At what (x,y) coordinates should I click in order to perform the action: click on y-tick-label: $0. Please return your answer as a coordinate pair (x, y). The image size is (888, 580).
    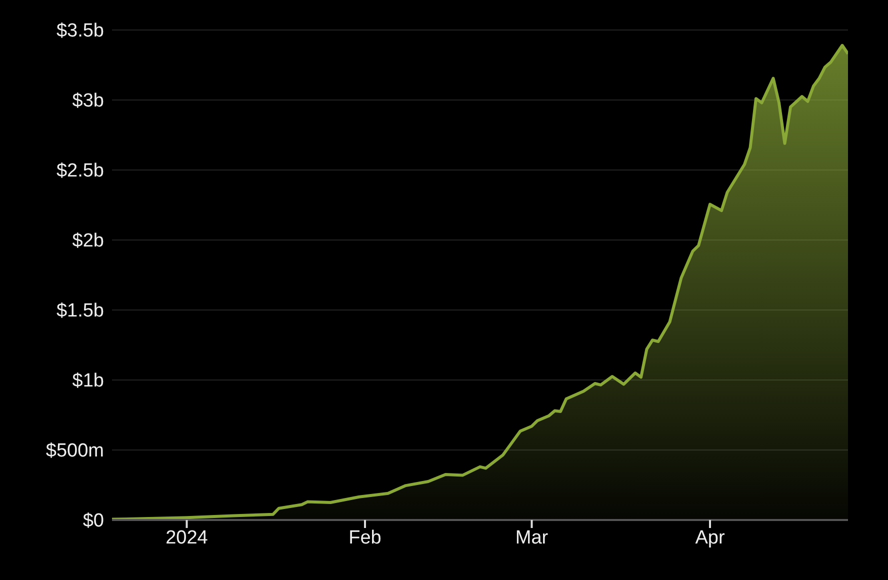
    Looking at the image, I should click on (93, 521).